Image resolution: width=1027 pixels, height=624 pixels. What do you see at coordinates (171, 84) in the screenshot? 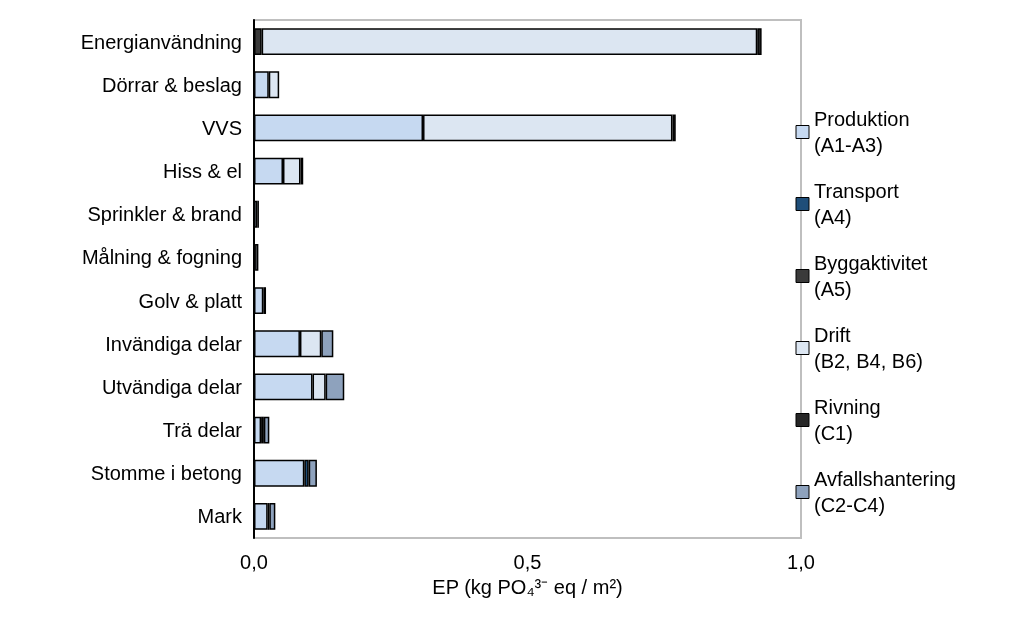
I see `y-tick-label: Dörrar & beslag` at bounding box center [171, 84].